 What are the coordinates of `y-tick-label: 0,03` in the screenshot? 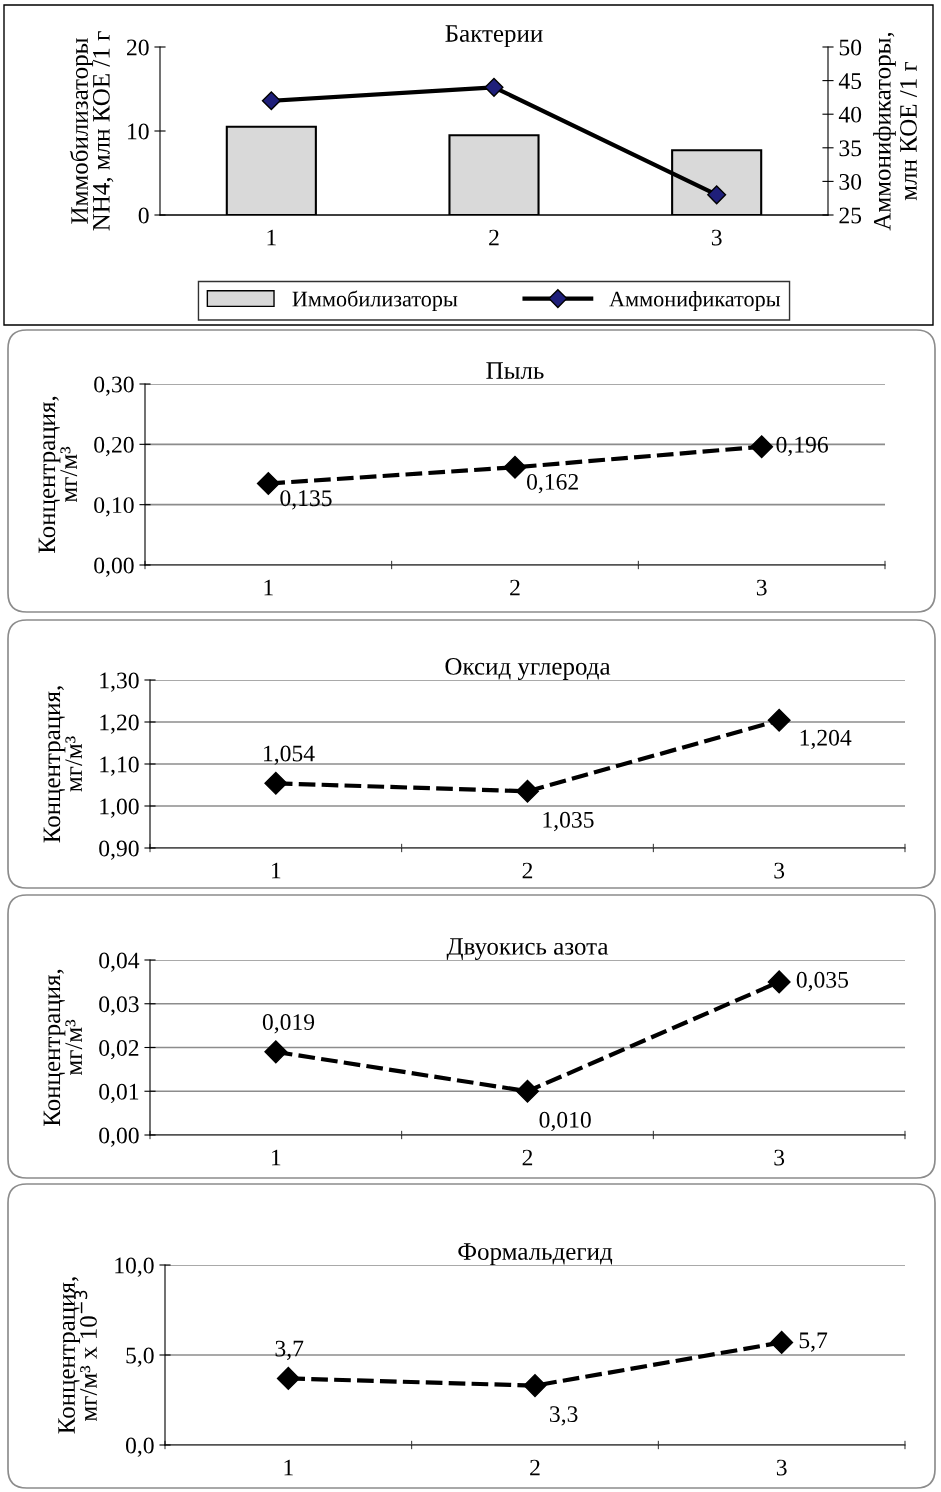 It's located at (119, 1006).